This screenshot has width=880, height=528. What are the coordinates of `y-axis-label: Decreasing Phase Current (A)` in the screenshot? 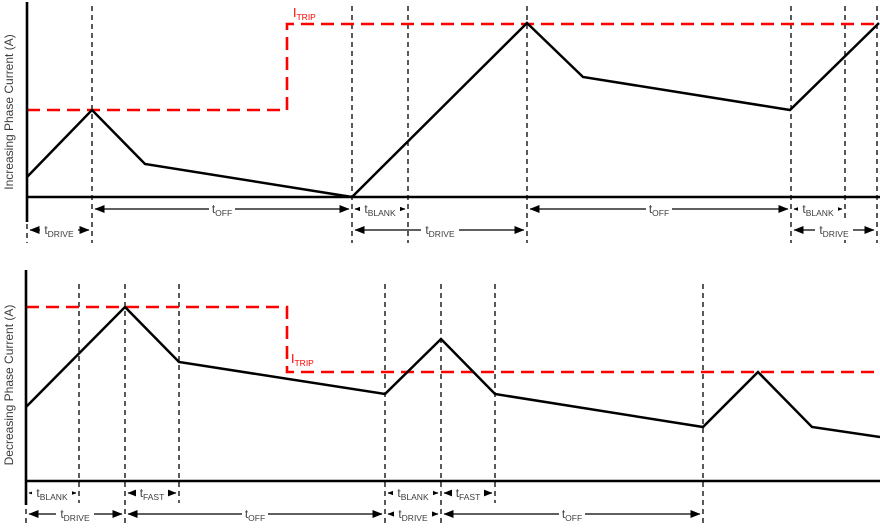 It's located at (9, 385).